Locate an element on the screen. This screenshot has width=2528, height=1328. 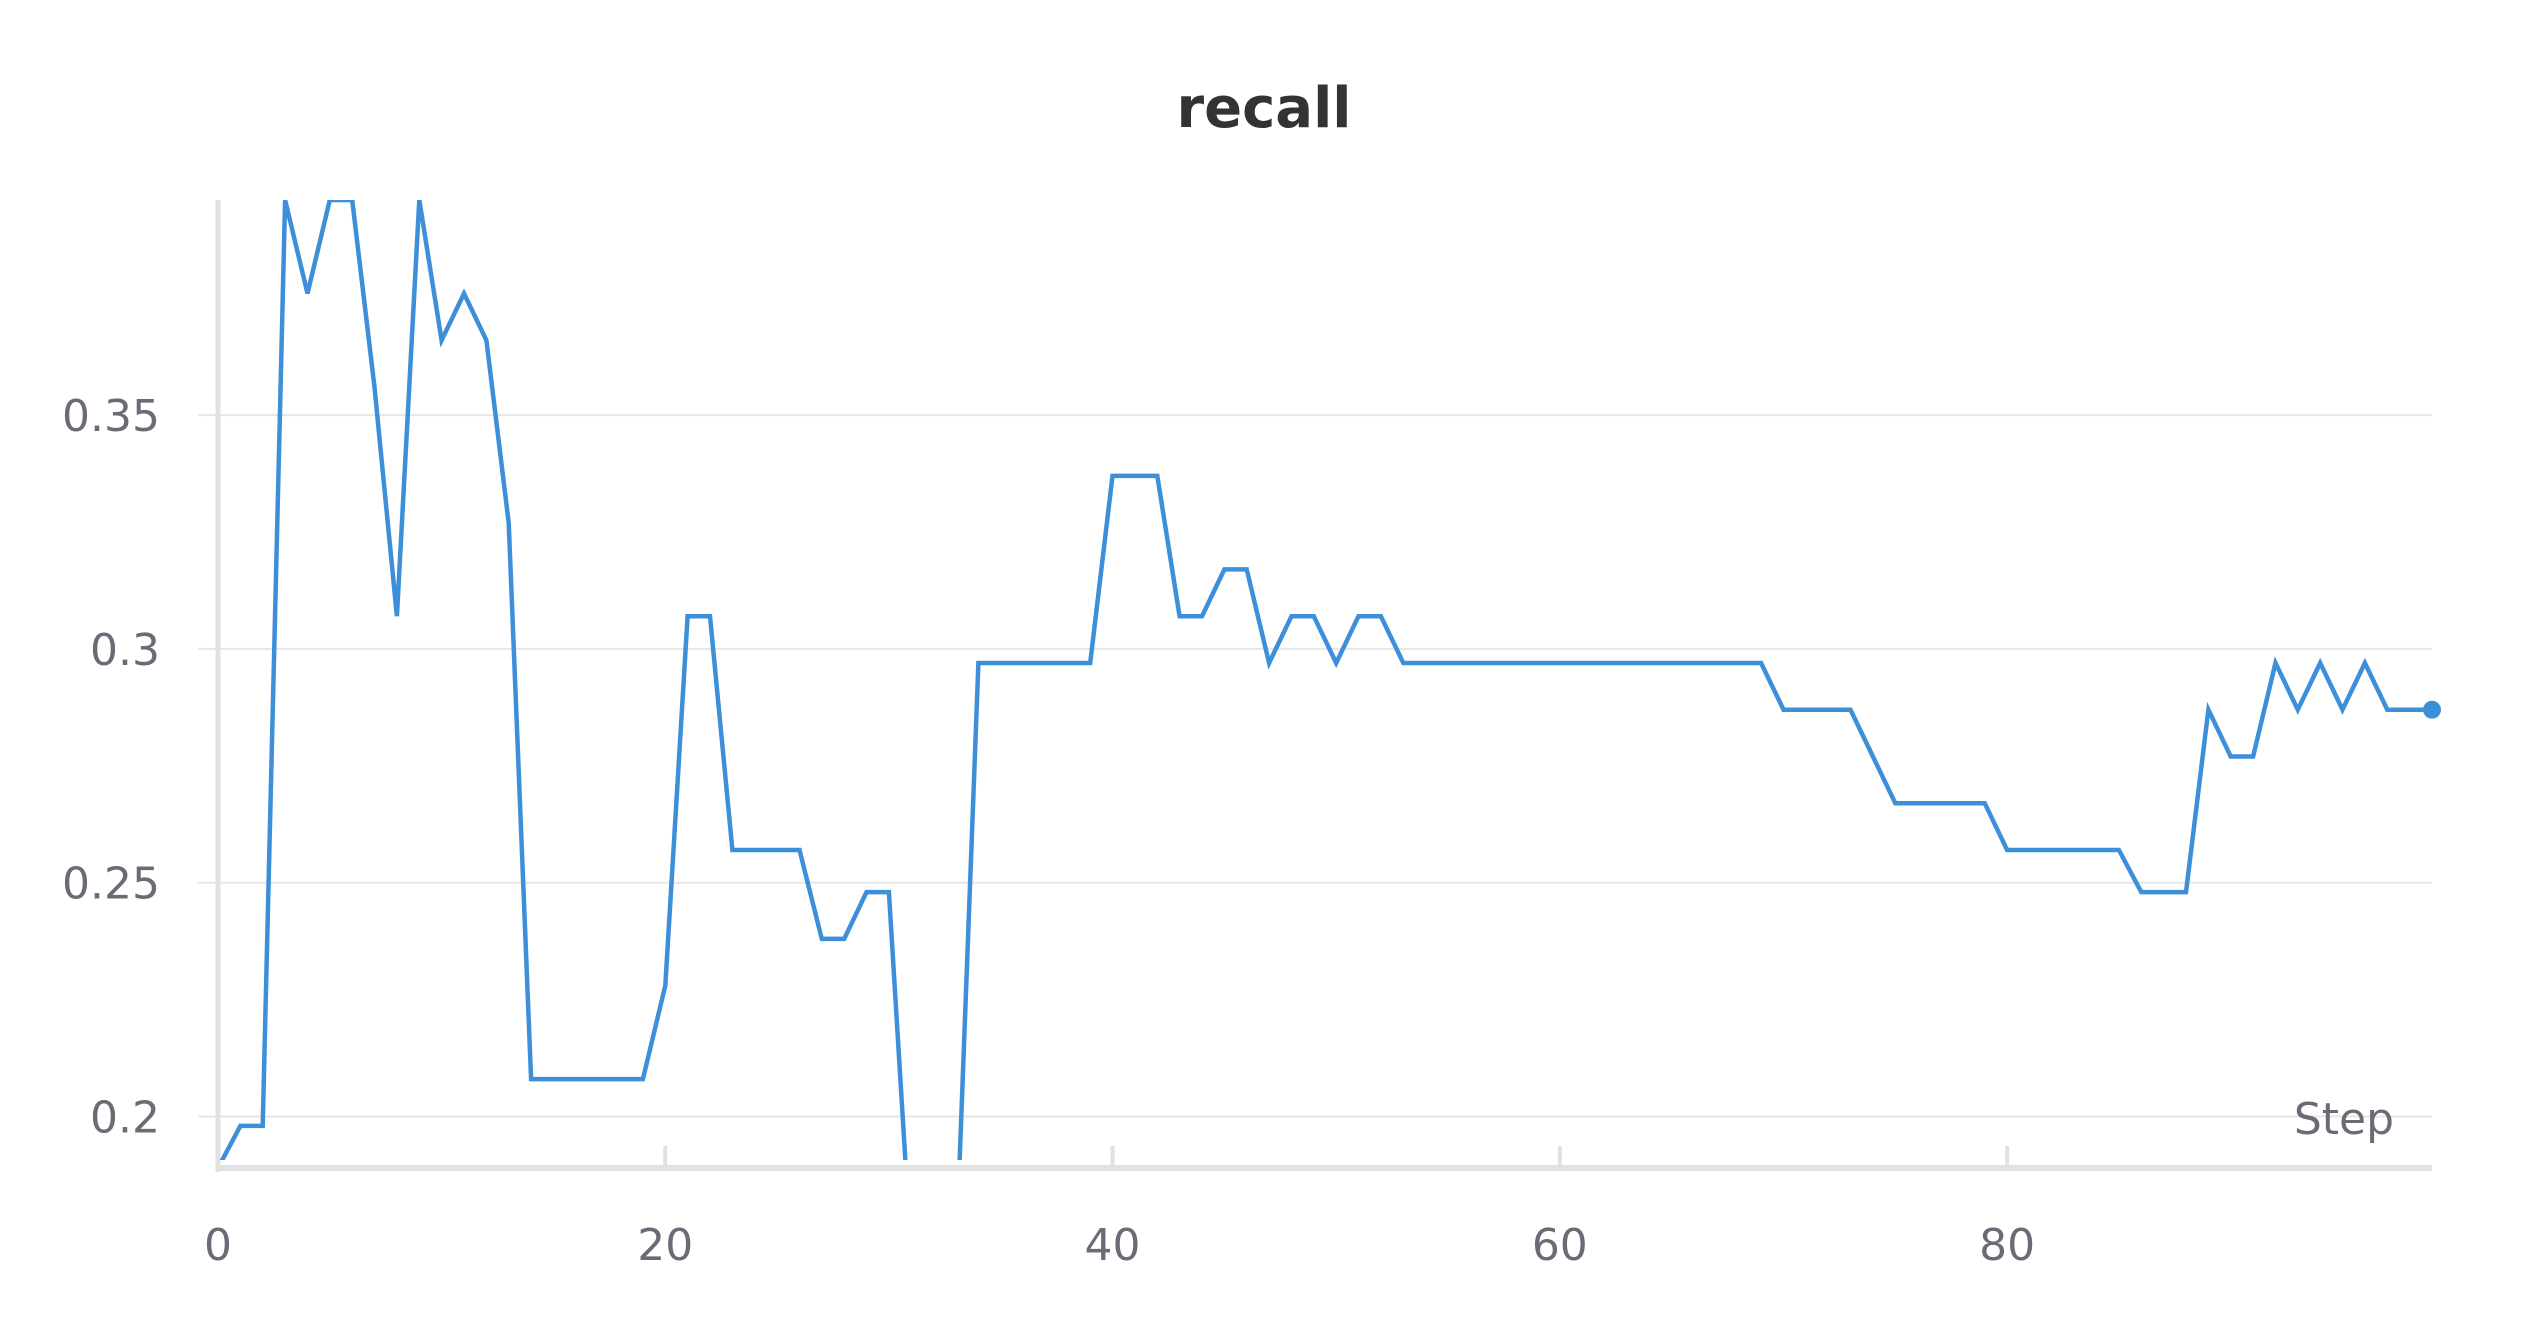
last-point-marker is located at coordinates (2432, 709).